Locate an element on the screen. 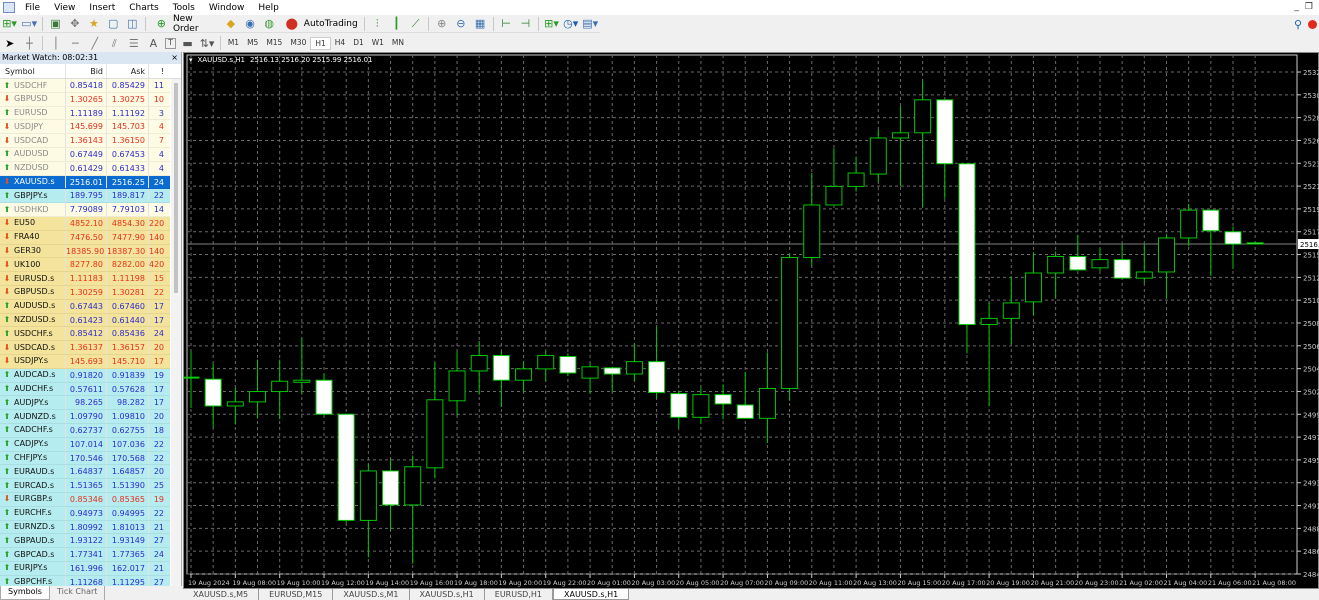  metaeditor-icon: ◆ is located at coordinates (231, 23).